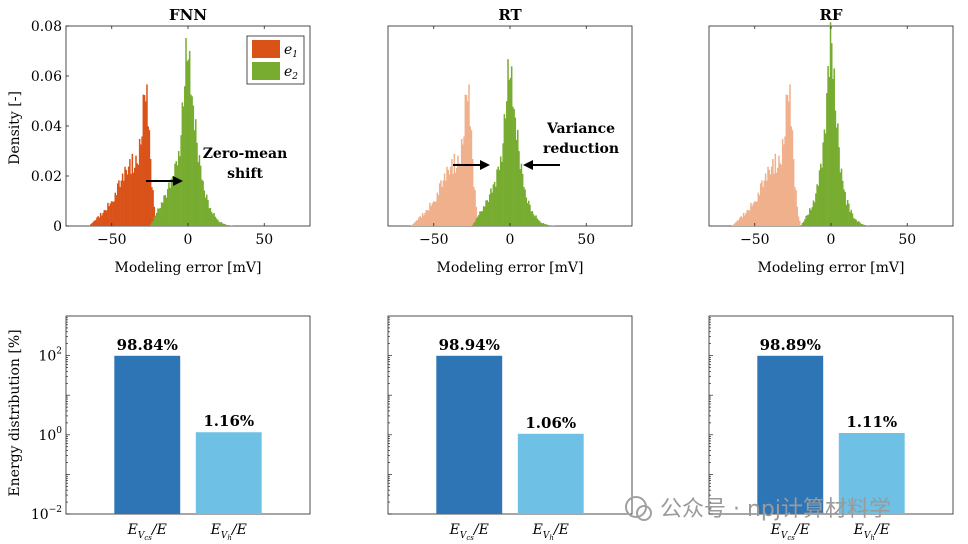 Image resolution: width=968 pixels, height=544 pixels. What do you see at coordinates (644, 513) in the screenshot?
I see `wechat-icon-bubble` at bounding box center [644, 513].